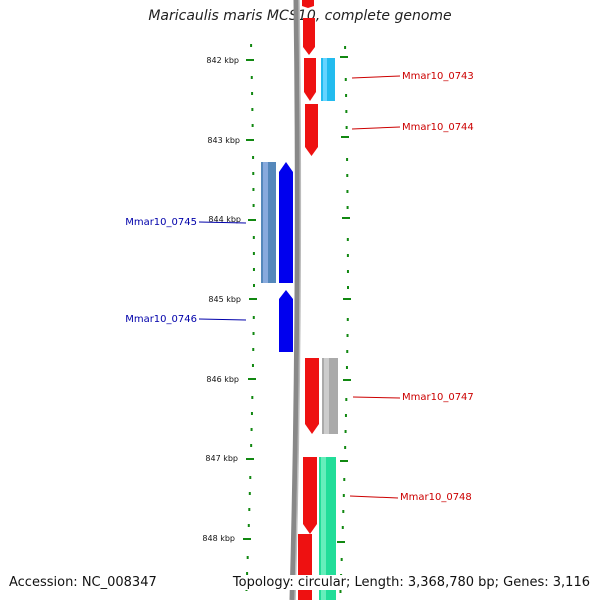 This screenshot has width=600, height=600. I want to click on gene-label-0745: Mmar10_0745, so click(161, 222).